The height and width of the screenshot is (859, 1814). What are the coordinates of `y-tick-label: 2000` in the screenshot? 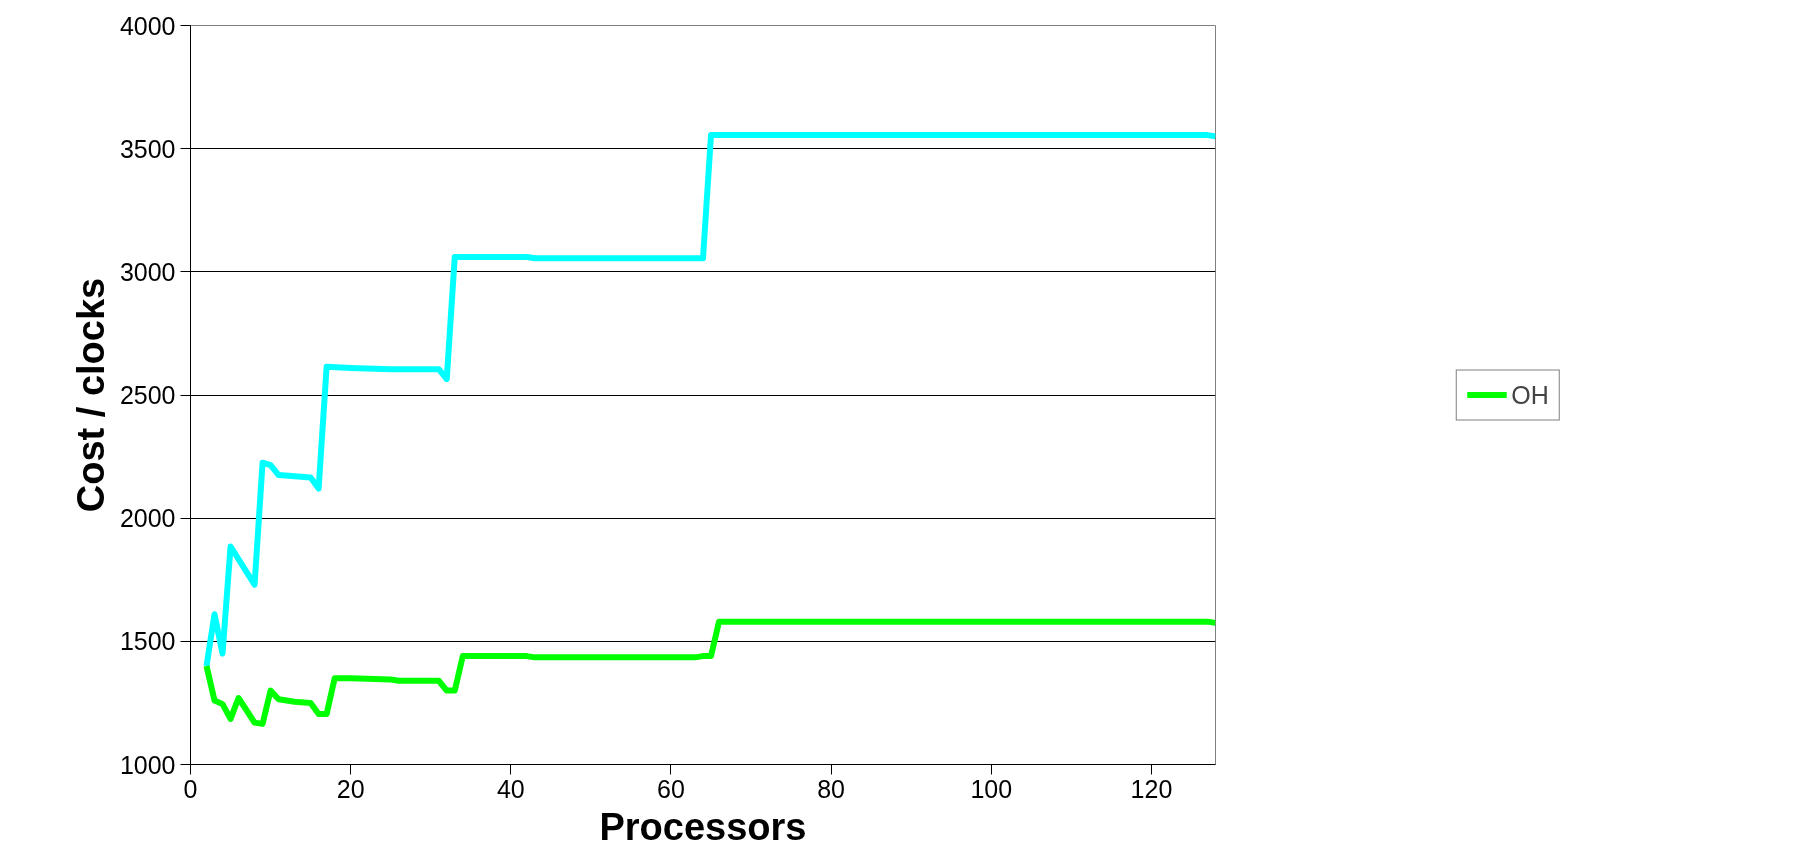 It's located at (147, 518).